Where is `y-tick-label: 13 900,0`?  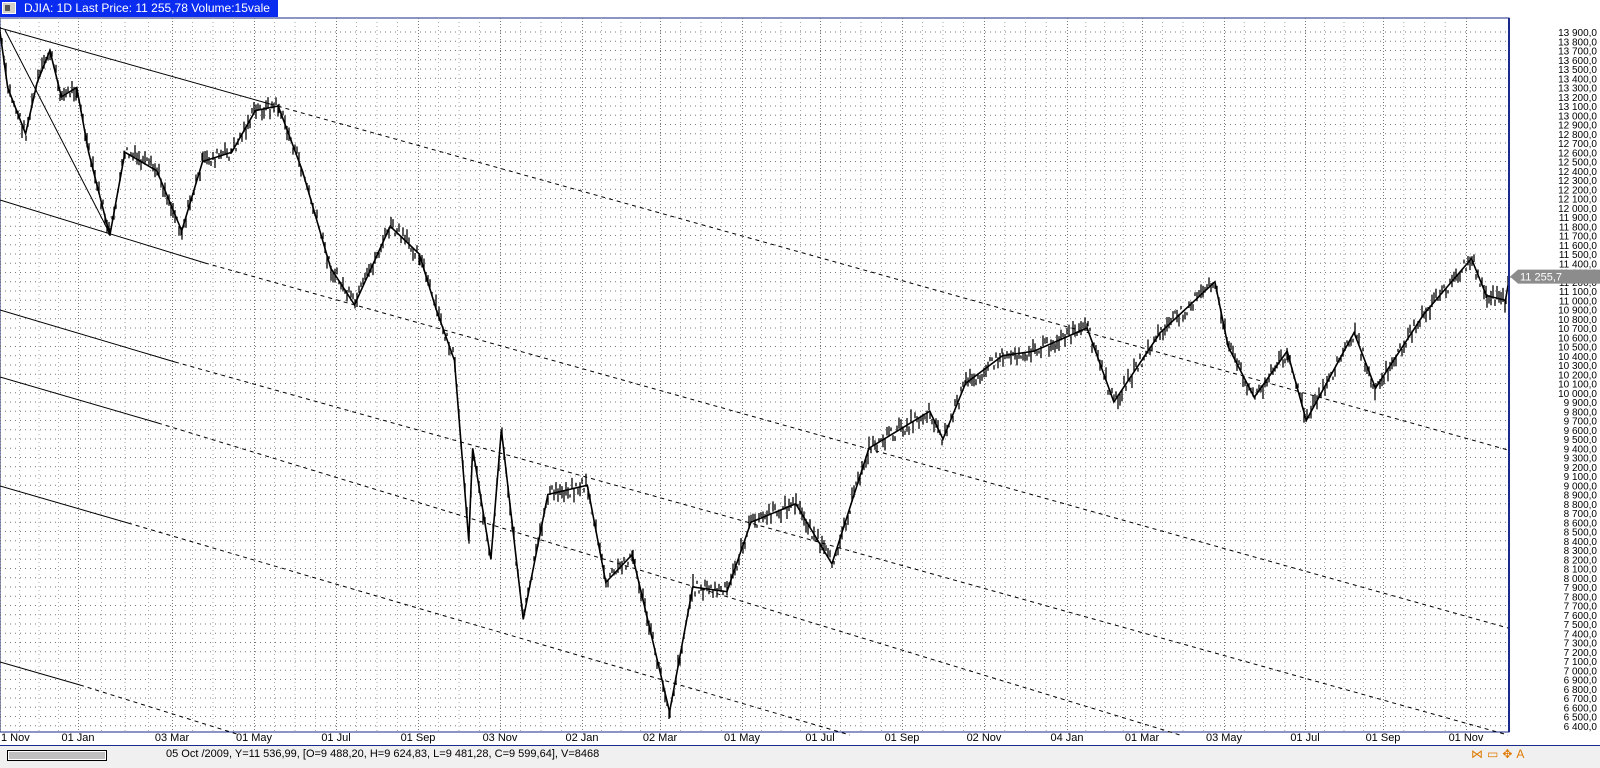
y-tick-label: 13 900,0 is located at coordinates (1577, 33).